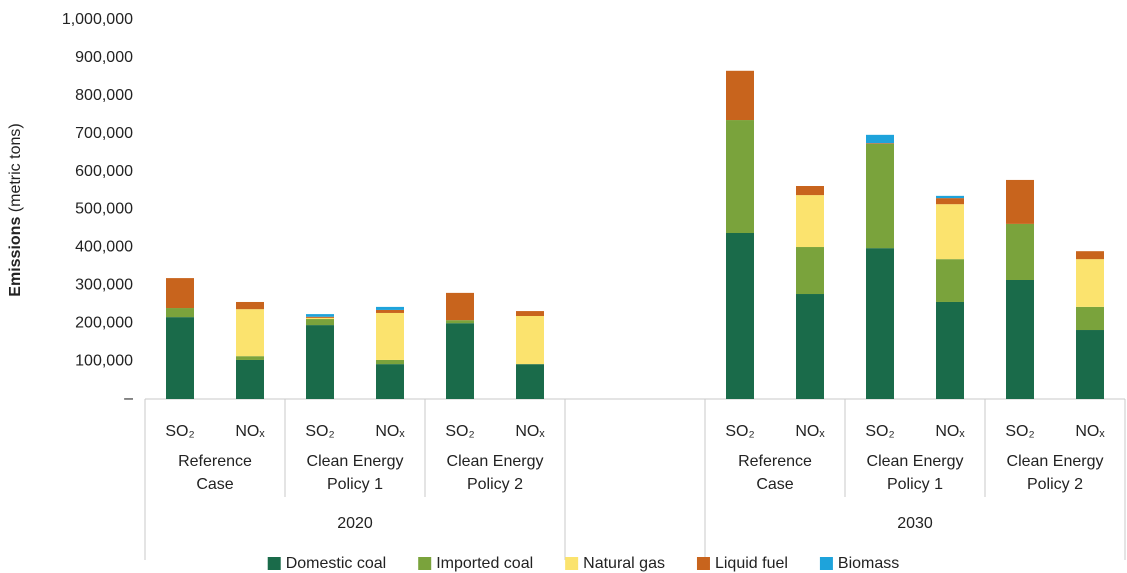 The width and height of the screenshot is (1127, 573). What do you see at coordinates (104, 57) in the screenshot?
I see `y-tick-label: 900,000` at bounding box center [104, 57].